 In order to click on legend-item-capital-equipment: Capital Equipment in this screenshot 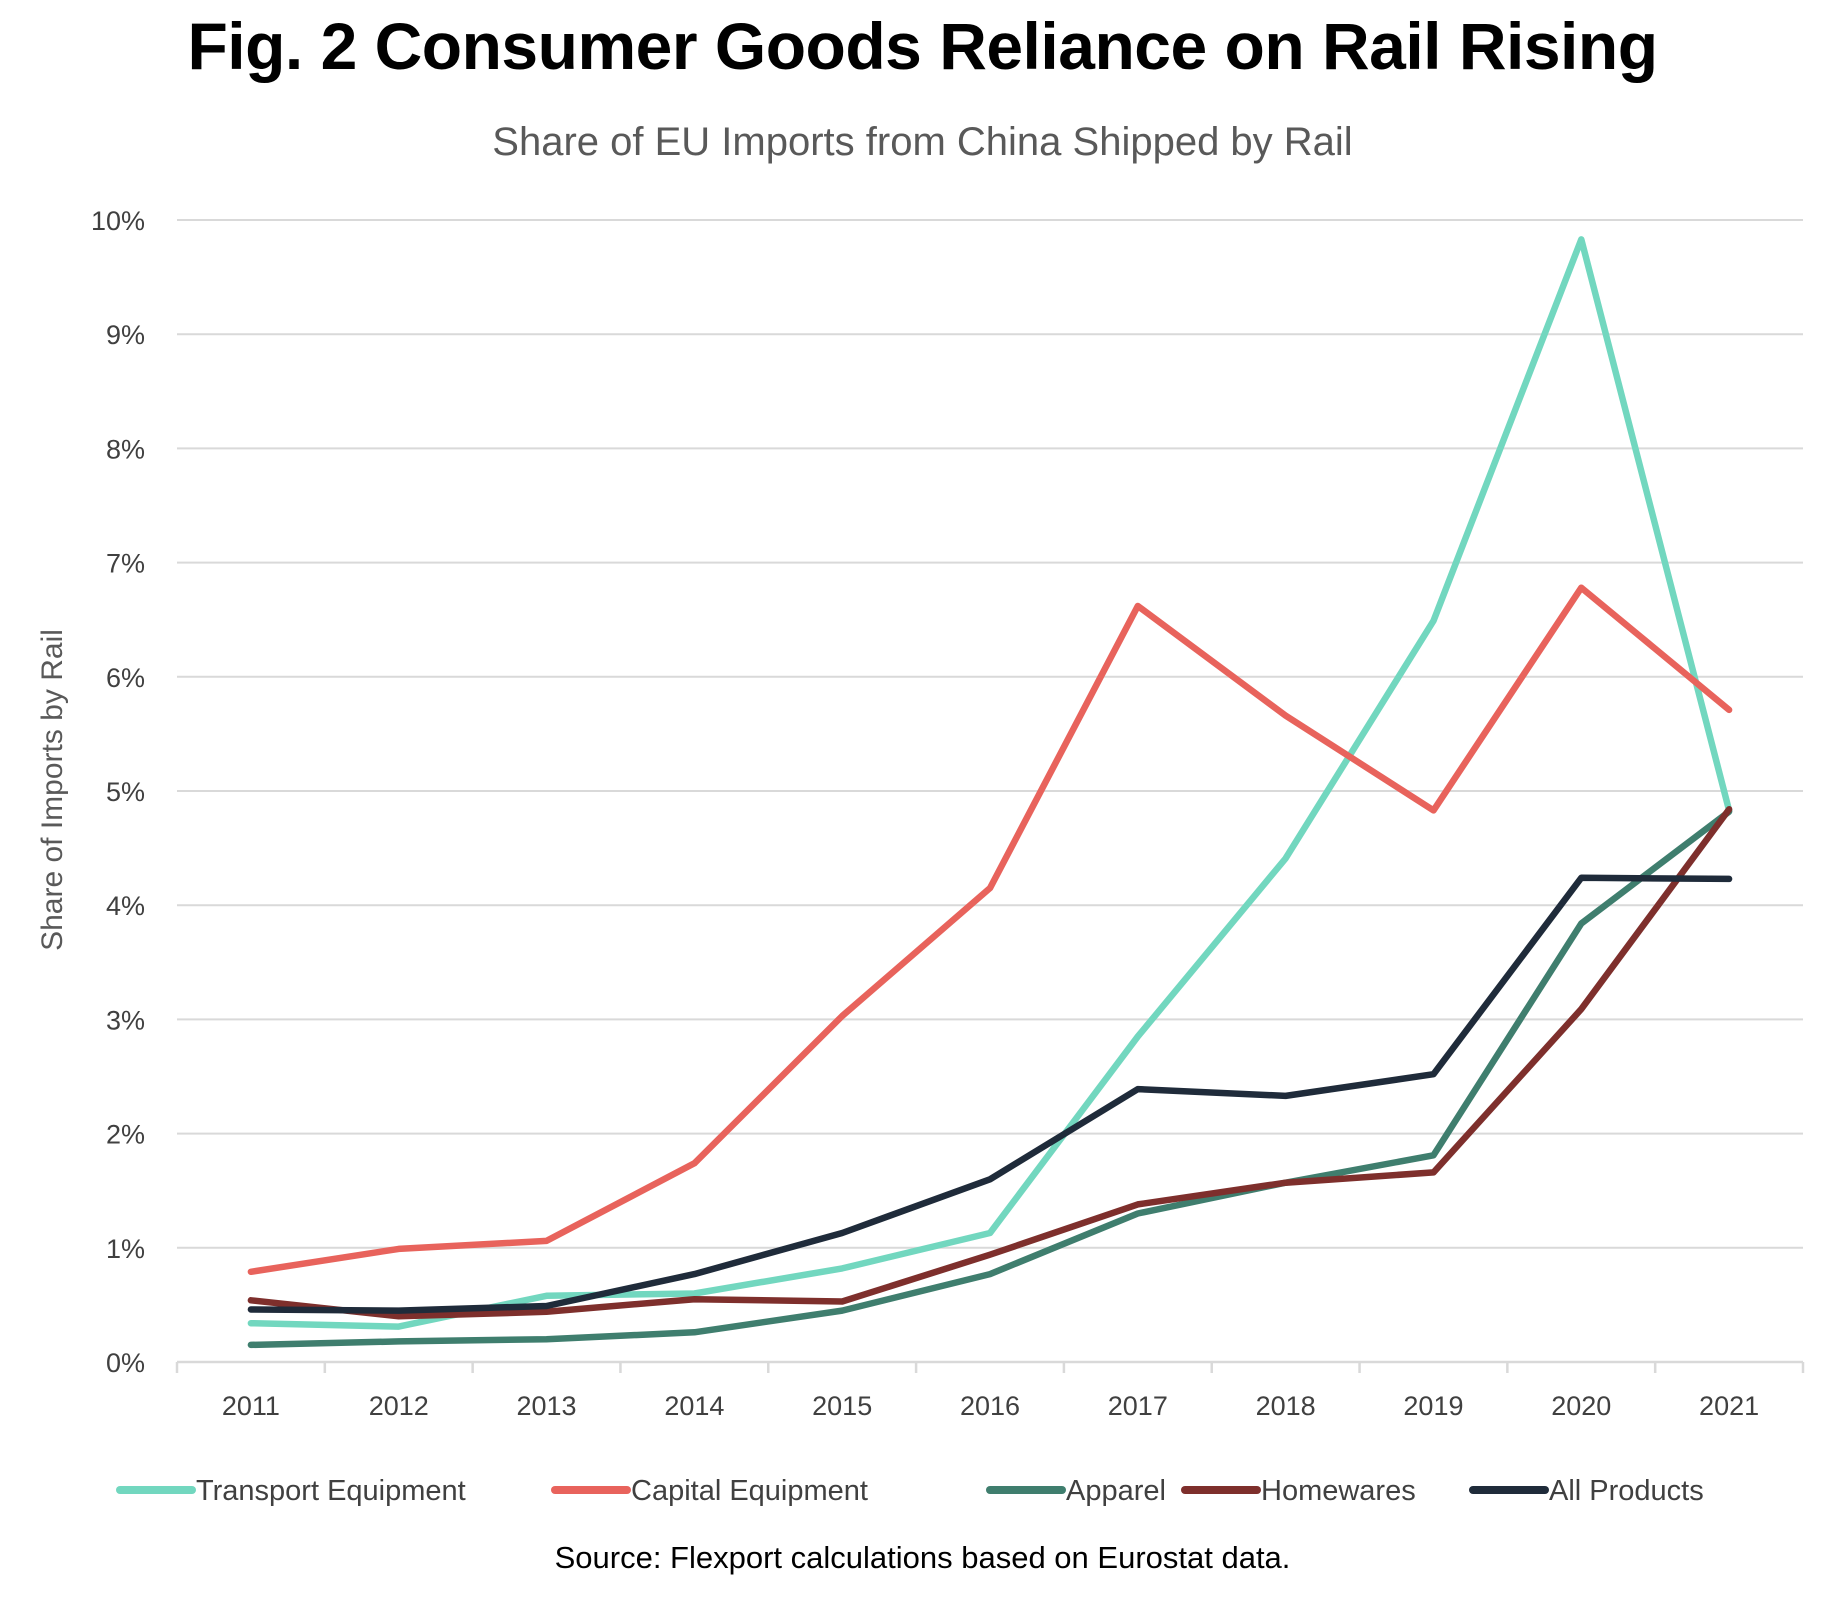, I will do `click(709, 1491)`.